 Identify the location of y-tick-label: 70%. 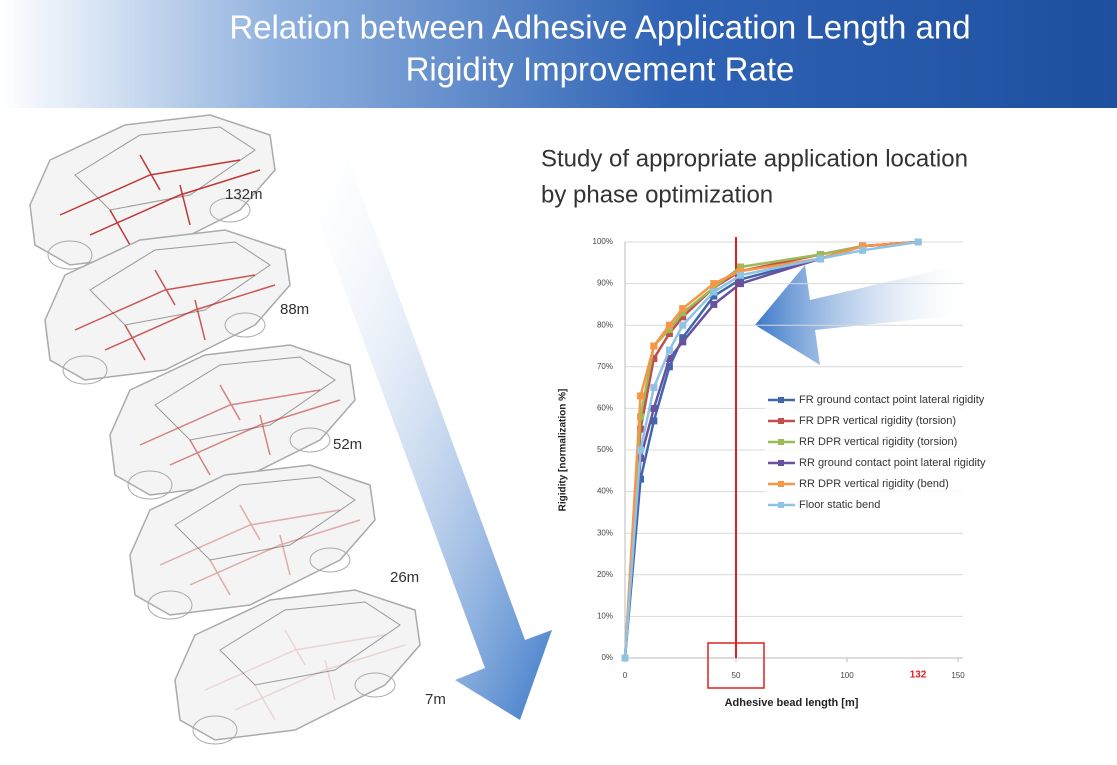
(605, 366).